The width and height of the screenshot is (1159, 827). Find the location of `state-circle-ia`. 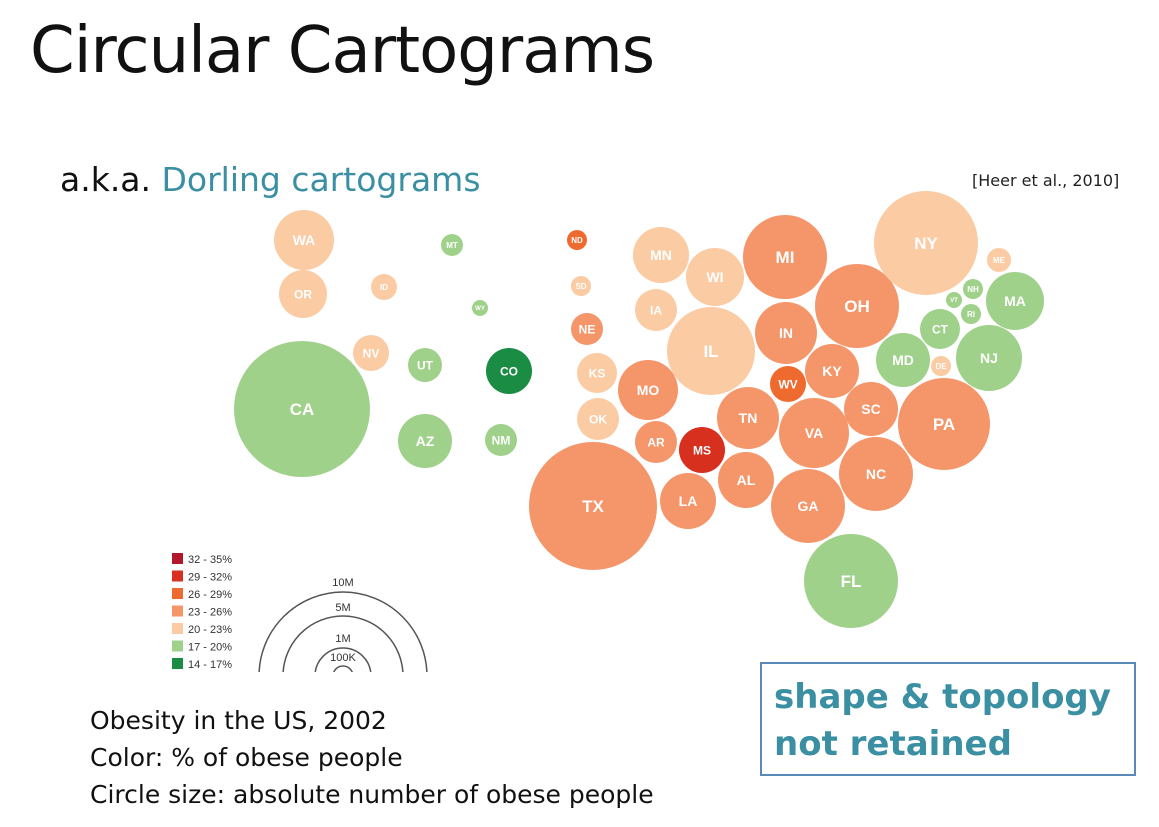

state-circle-ia is located at coordinates (656, 310).